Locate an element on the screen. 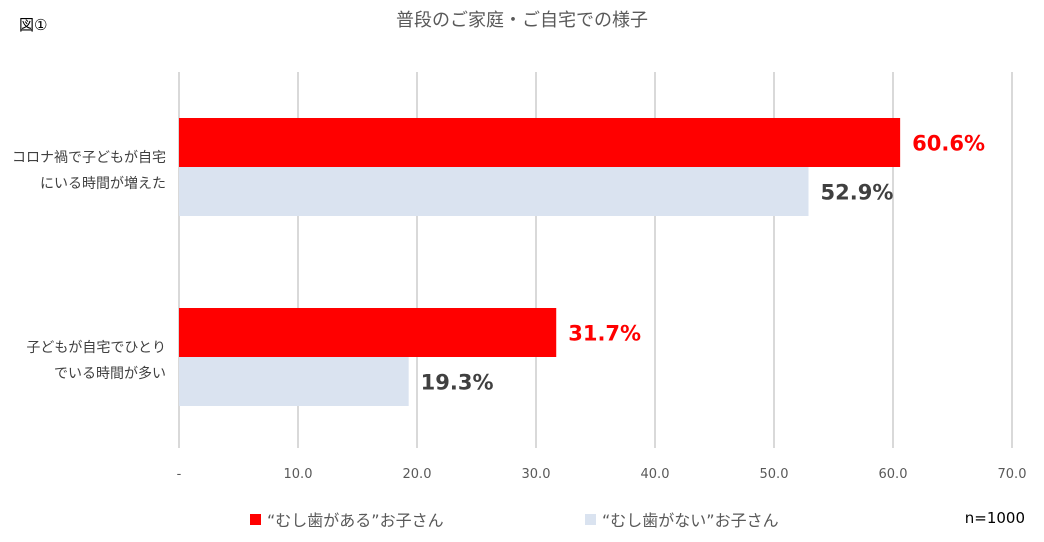 This screenshot has height=542, width=1044. category-label-0-line-1: にいる時間が増えた is located at coordinates (103, 184).